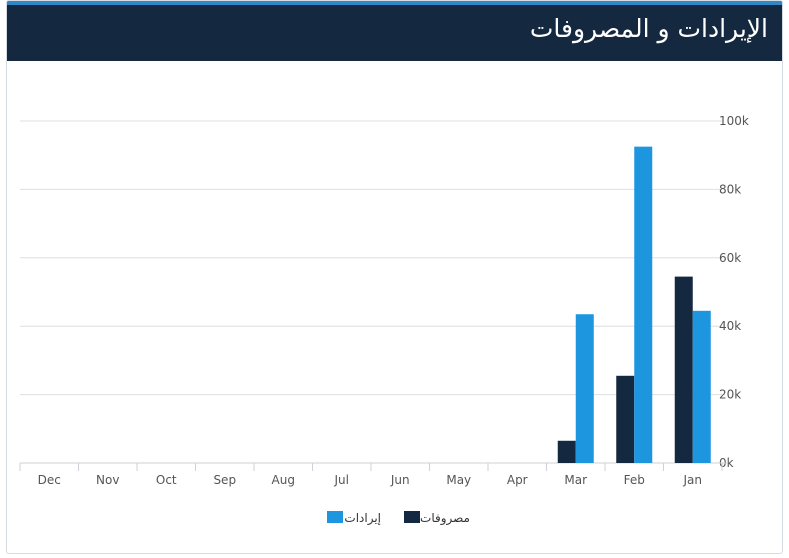  What do you see at coordinates (730, 258) in the screenshot?
I see `y-tick-label: 60k` at bounding box center [730, 258].